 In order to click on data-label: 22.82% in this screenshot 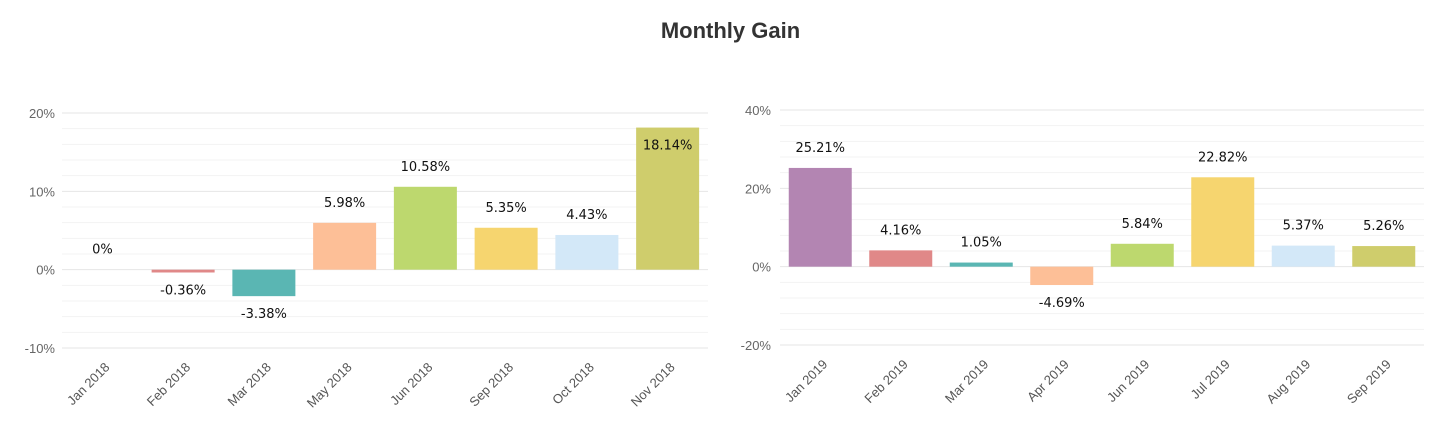, I will do `click(1223, 157)`.